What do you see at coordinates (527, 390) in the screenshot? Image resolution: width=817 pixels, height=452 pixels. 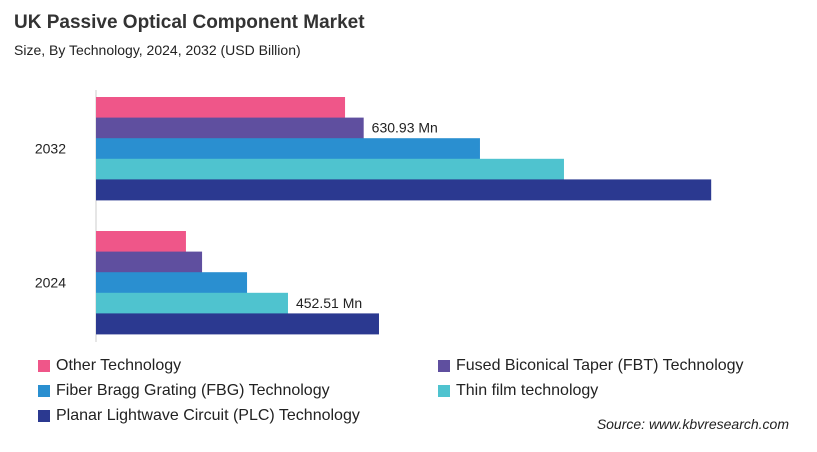 I see `legend-label: Thin film technology` at bounding box center [527, 390].